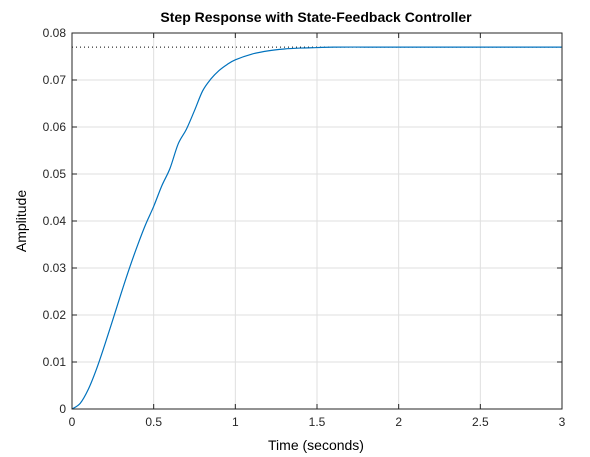 This screenshot has height=457, width=590. Describe the element at coordinates (316, 445) in the screenshot. I see `x-axis-label: Time (seconds)` at that location.